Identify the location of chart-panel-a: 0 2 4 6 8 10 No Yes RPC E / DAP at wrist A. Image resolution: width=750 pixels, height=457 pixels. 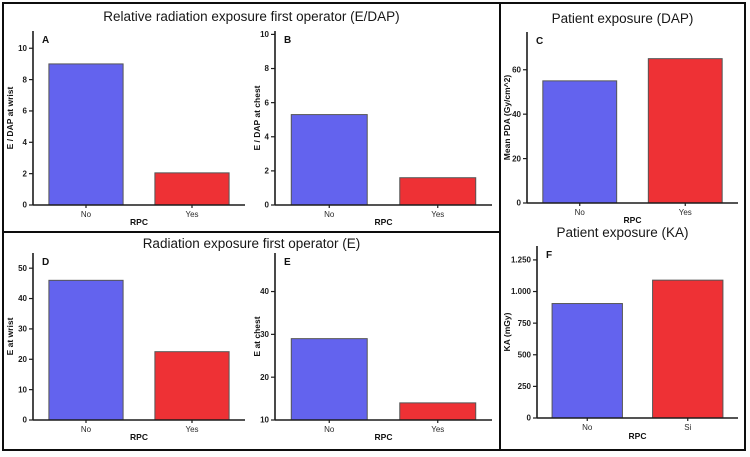
(125, 129).